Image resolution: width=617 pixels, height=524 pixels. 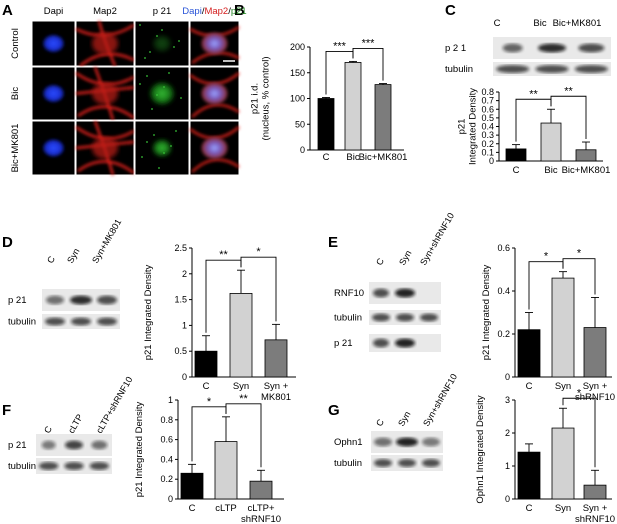 What do you see at coordinates (255, 98) in the screenshot?
I see `y-axis-label: p21 i.d.` at bounding box center [255, 98].